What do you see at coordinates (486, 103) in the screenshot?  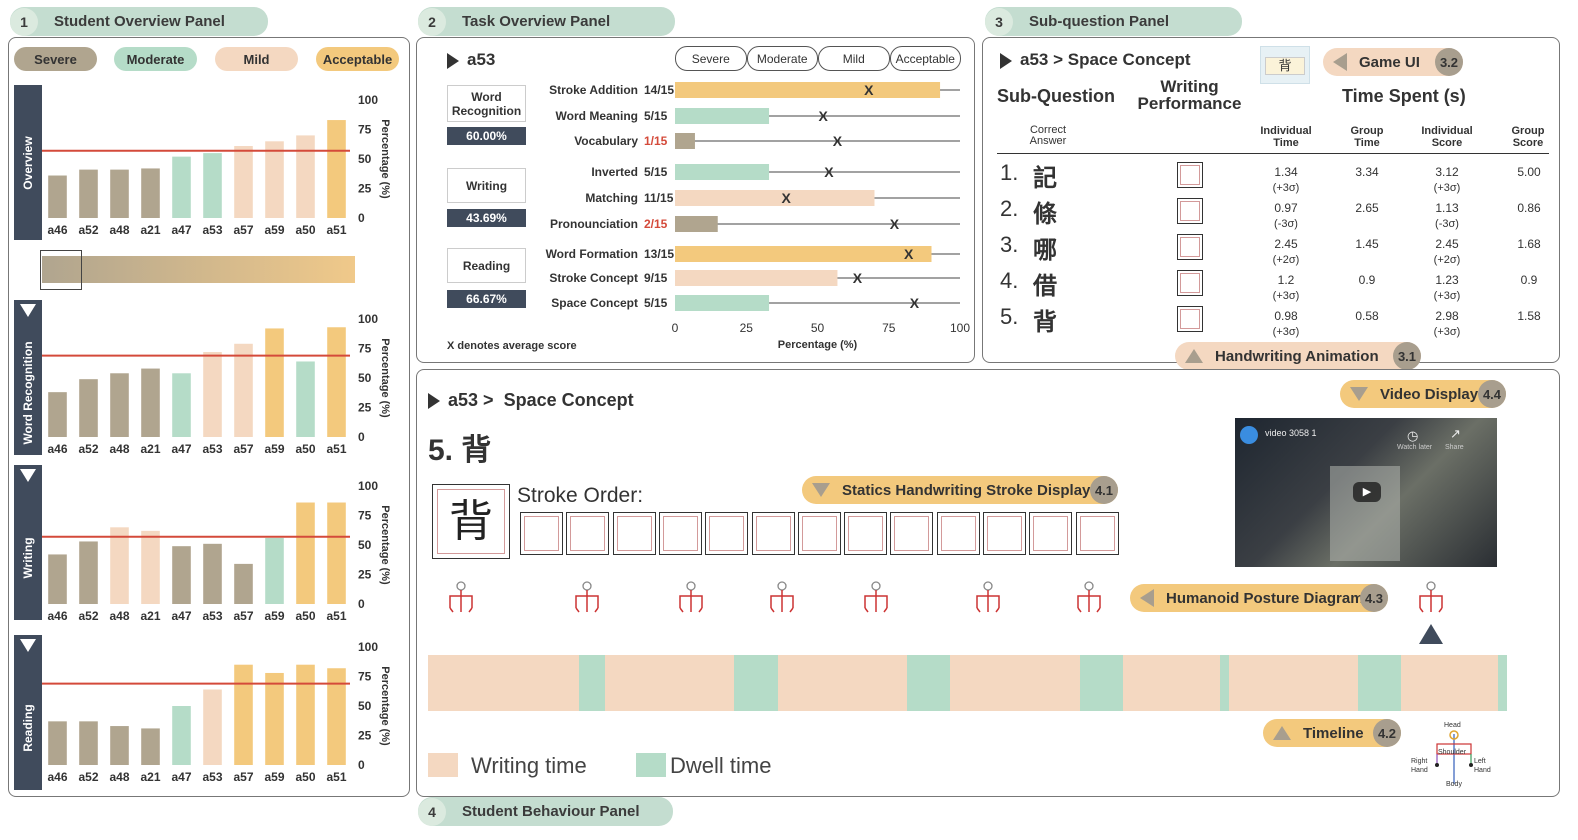 I see `group-word-recognition: Word Recognition` at bounding box center [486, 103].